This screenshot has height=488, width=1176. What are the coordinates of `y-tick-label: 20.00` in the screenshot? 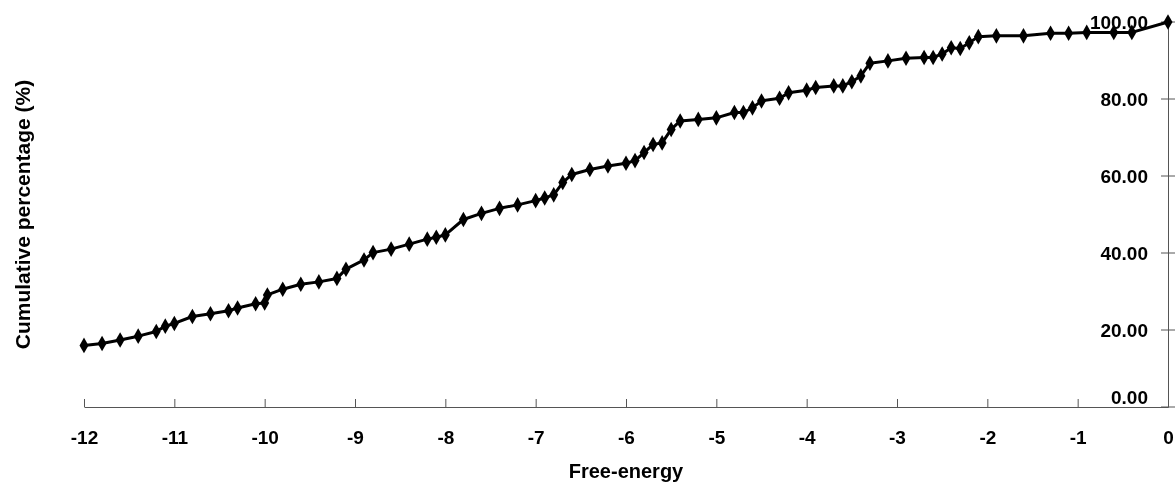 It's located at (1124, 330).